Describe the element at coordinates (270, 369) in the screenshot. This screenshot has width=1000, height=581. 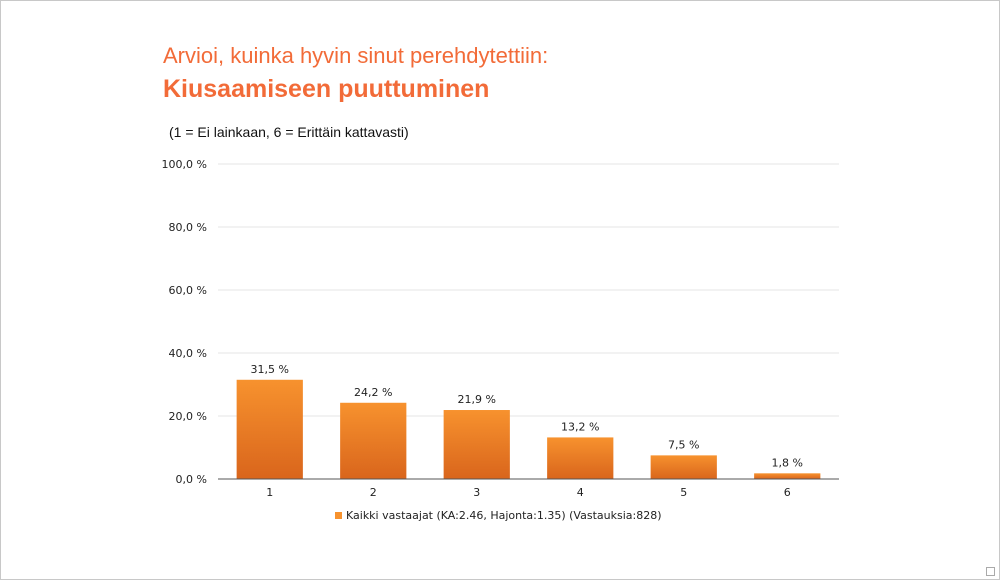
I see `bar-value-label: 31,5 %` at that location.